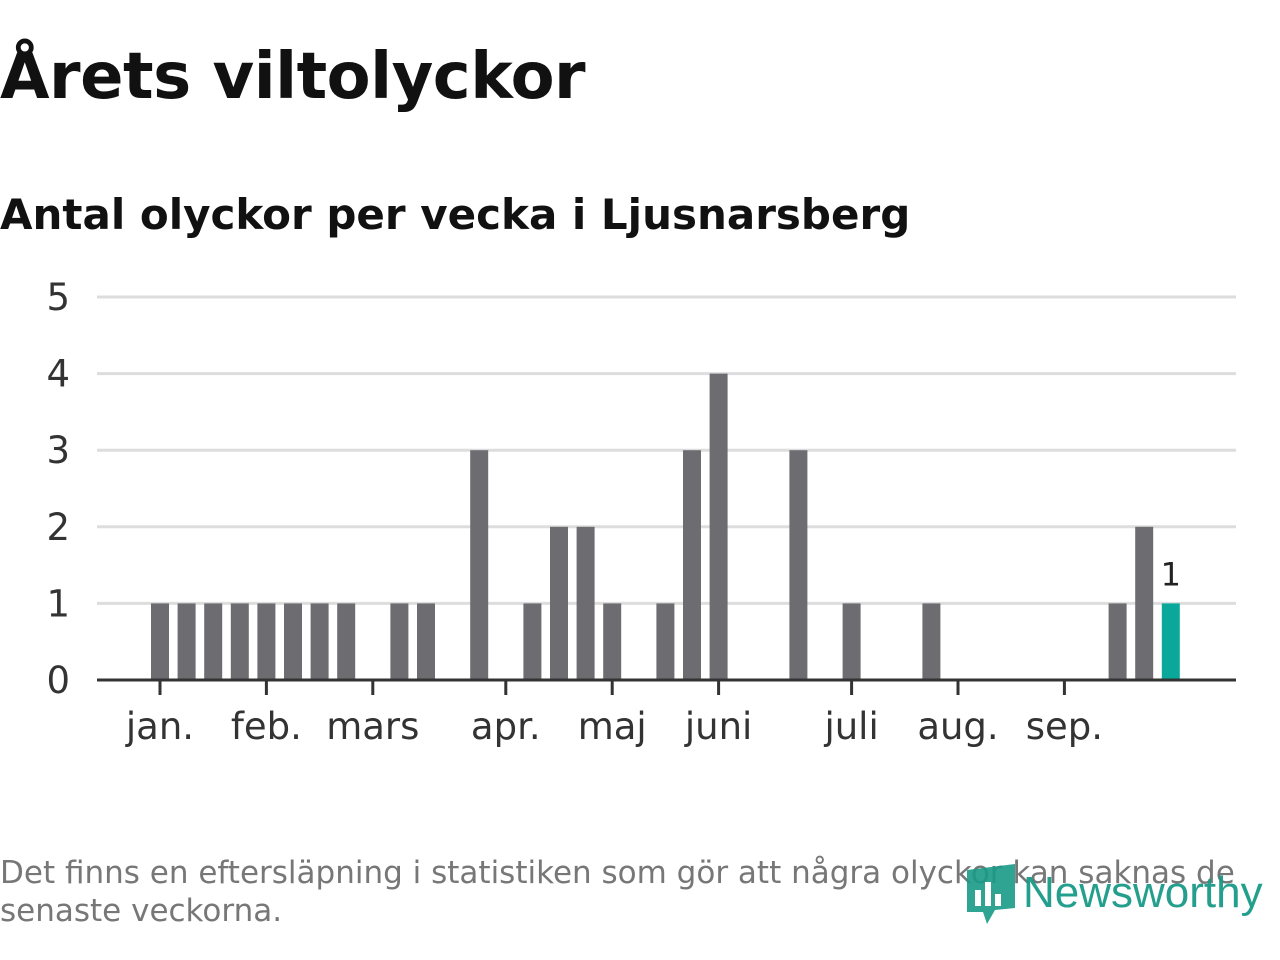  What do you see at coordinates (506, 726) in the screenshot?
I see `x-tick-label: apr.` at bounding box center [506, 726].